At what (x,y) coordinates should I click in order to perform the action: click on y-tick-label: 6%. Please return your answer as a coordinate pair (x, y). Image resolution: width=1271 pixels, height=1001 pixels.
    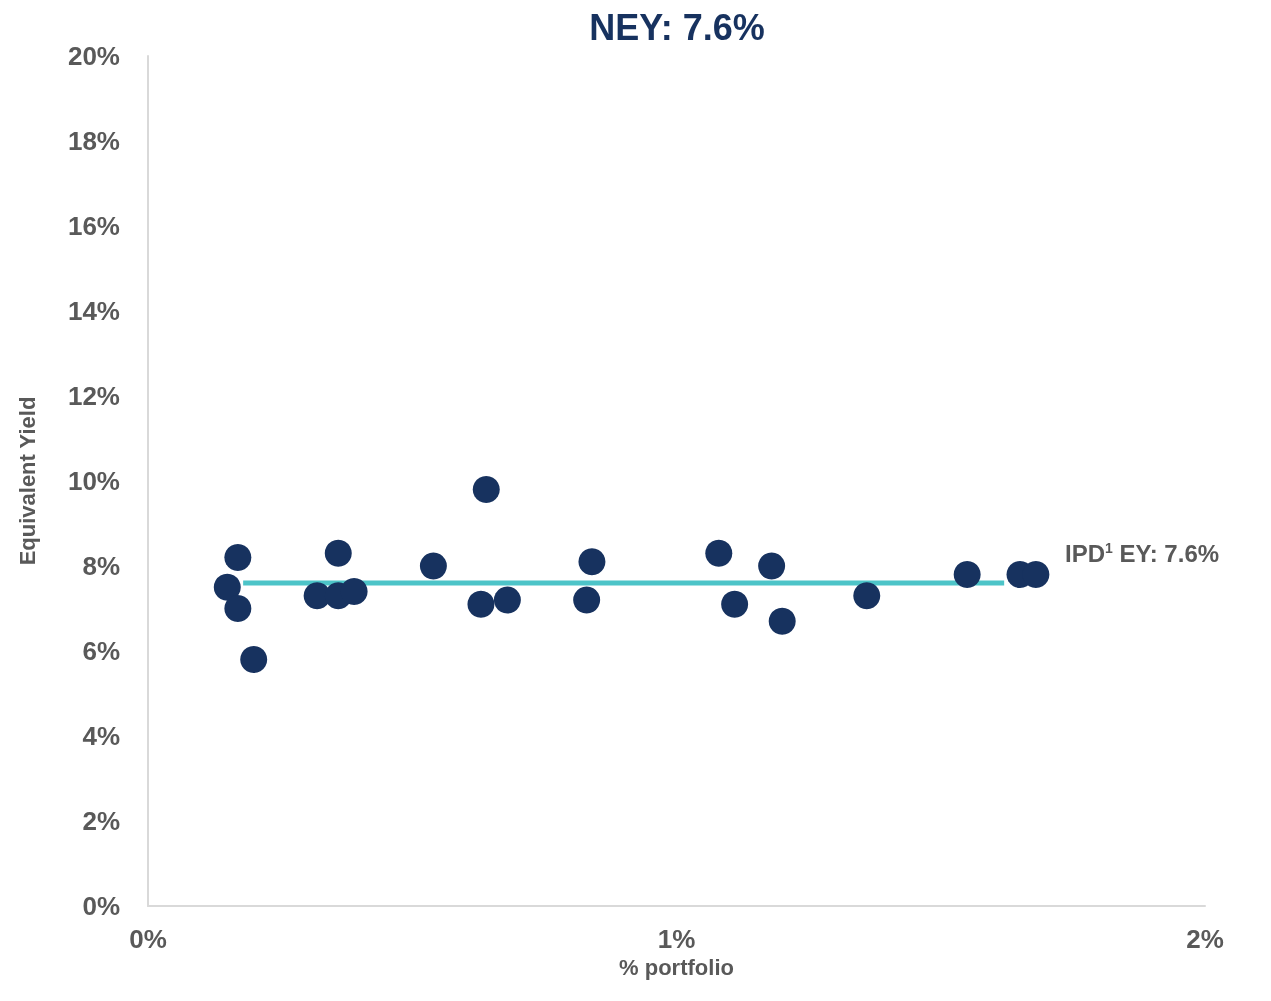
    Looking at the image, I should click on (101, 651).